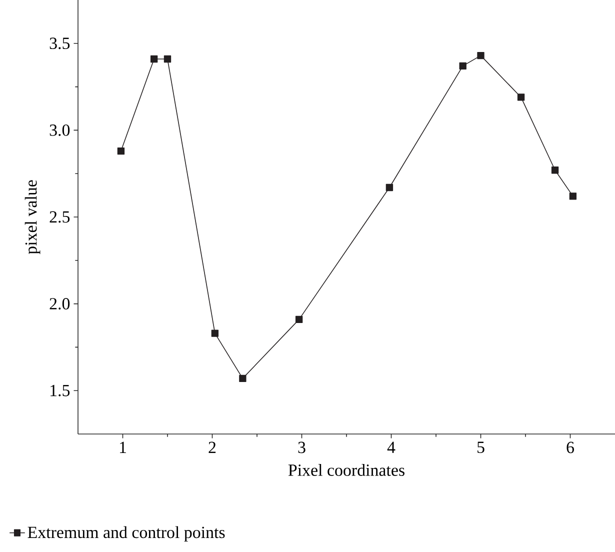  Describe the element at coordinates (570, 448) in the screenshot. I see `x-tick-label: 6` at that location.